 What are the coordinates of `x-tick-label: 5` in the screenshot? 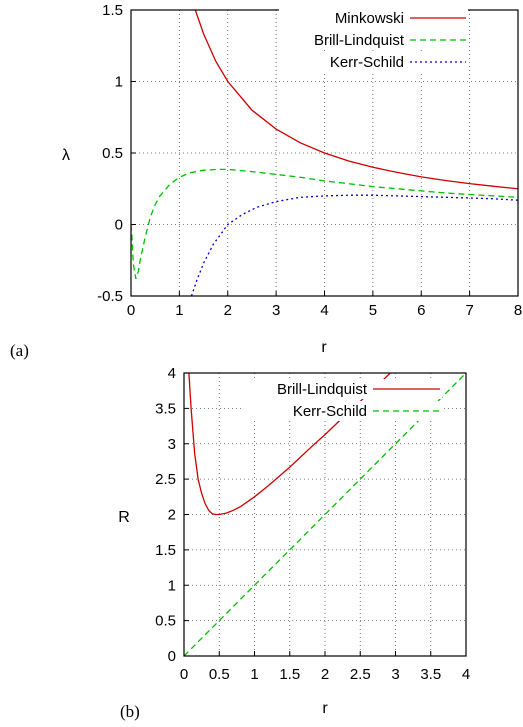 It's located at (373, 310).